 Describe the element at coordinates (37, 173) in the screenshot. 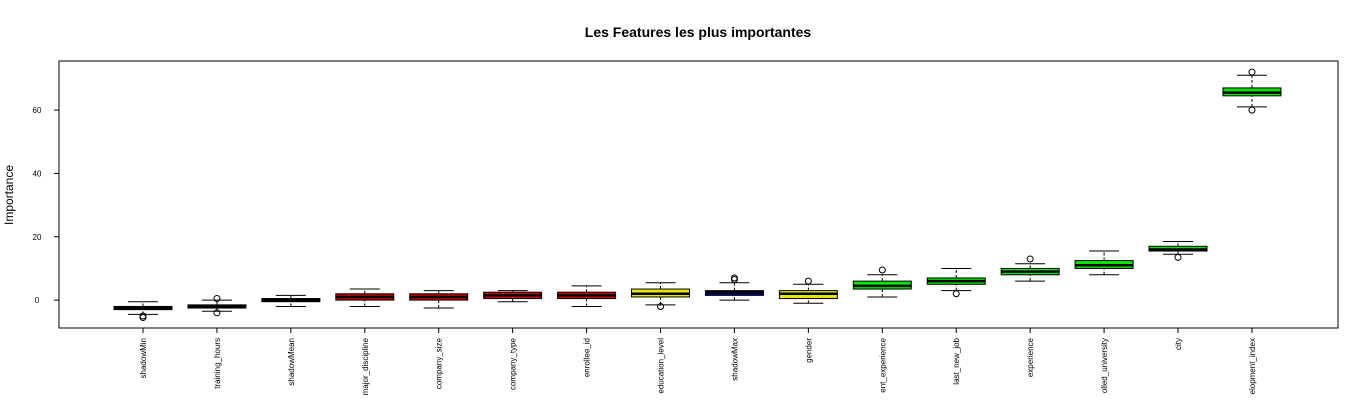

I see `y-tick-label: 40` at that location.